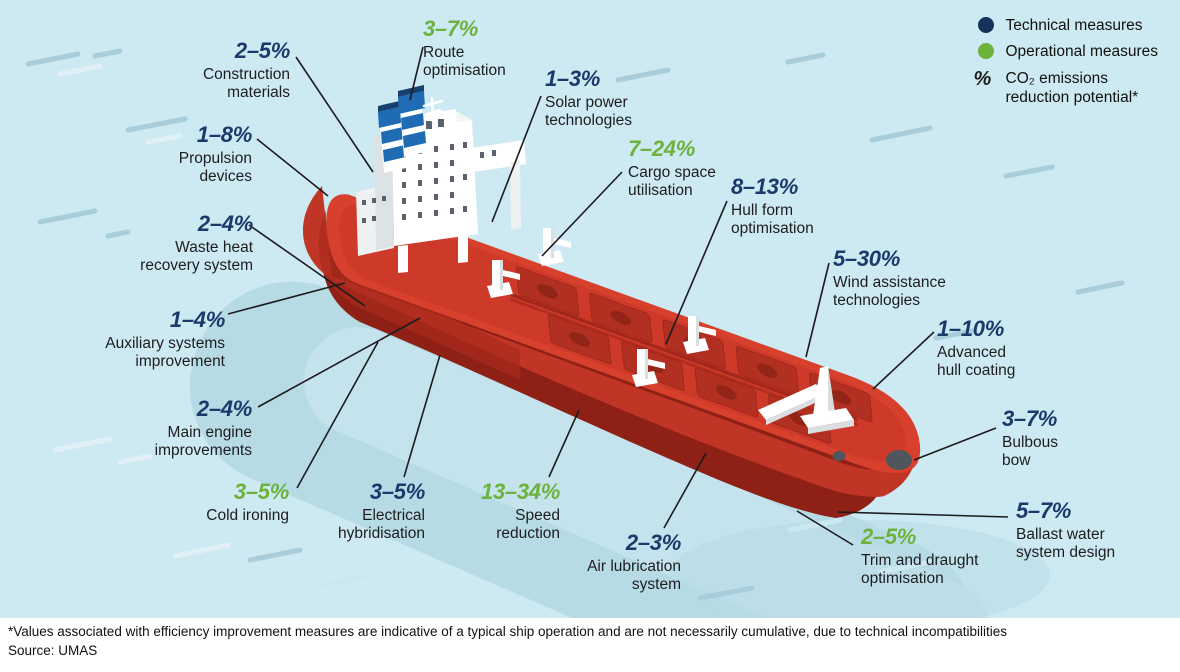  I want to click on radar-mast, so click(433, 120).